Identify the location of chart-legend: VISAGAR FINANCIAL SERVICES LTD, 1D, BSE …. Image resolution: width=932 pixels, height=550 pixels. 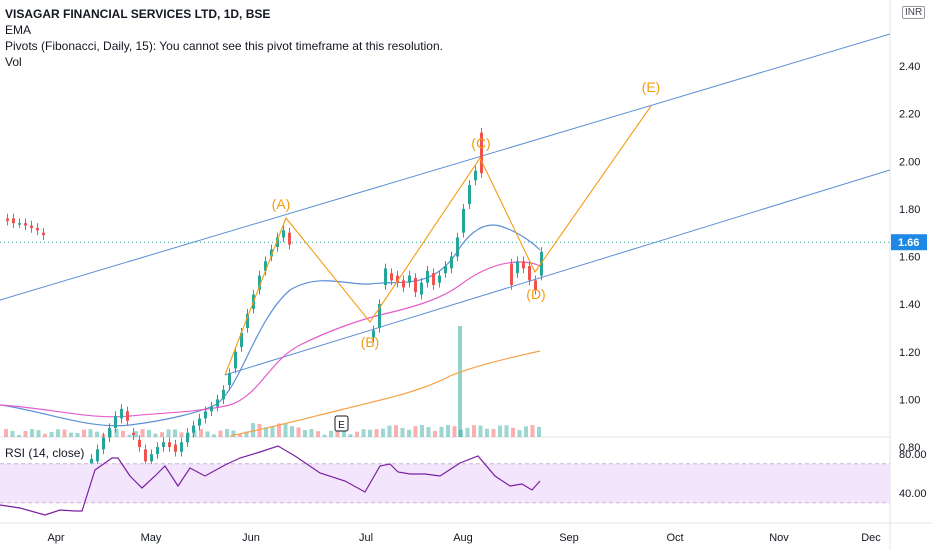
(224, 38).